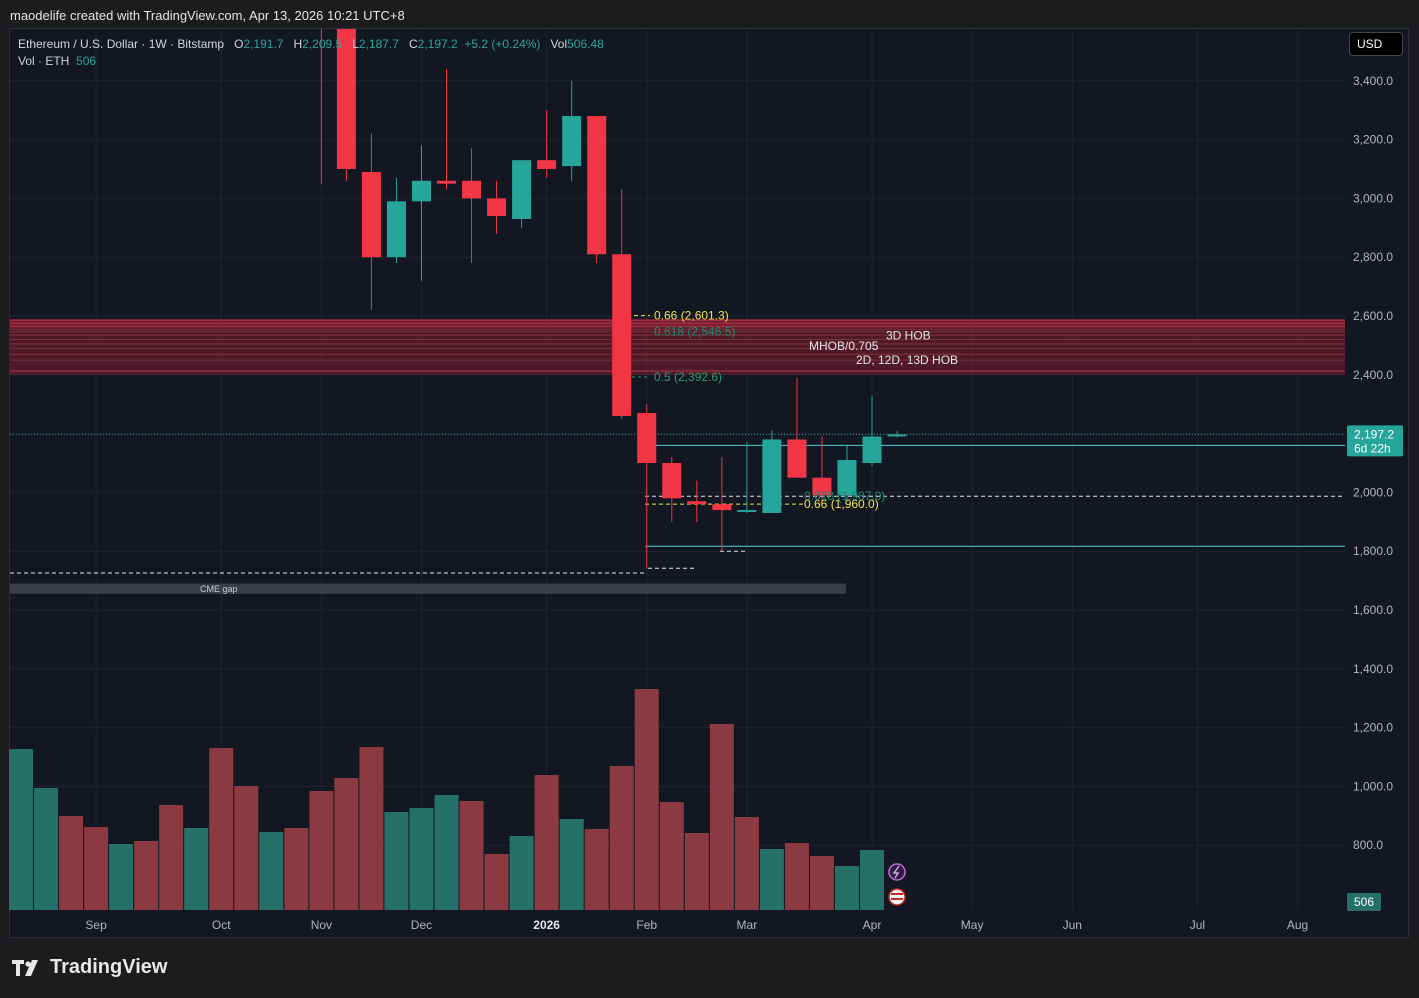  Describe the element at coordinates (896, 872) in the screenshot. I see `lightning-bolt-icon` at that location.